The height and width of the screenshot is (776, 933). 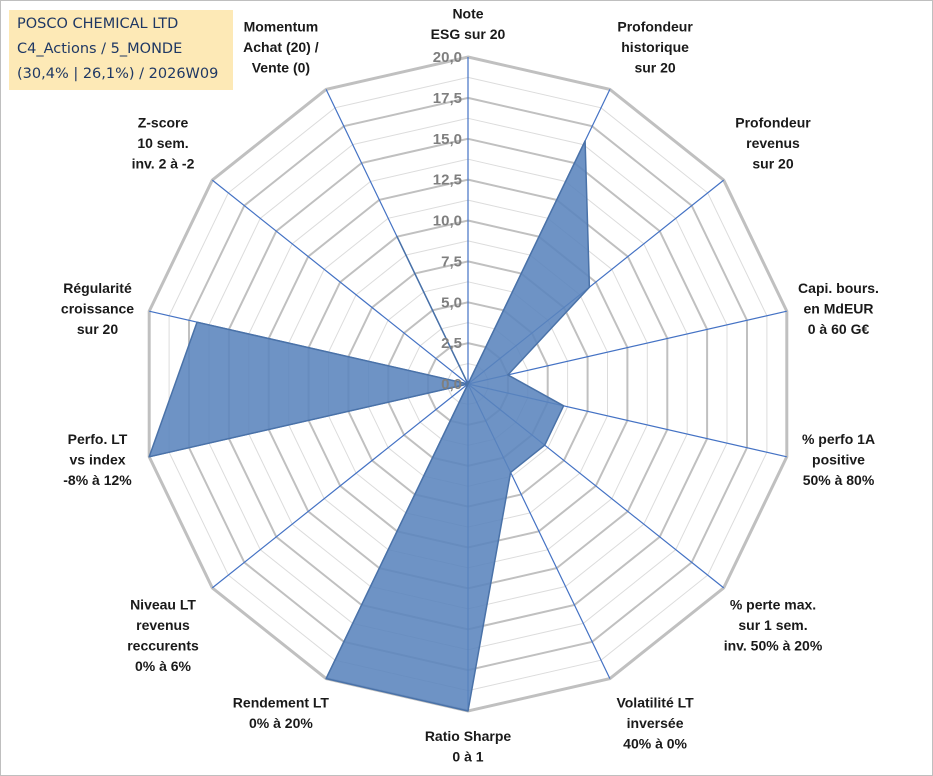 I want to click on category-label-line: inv. 2 à -2, so click(x=163, y=164).